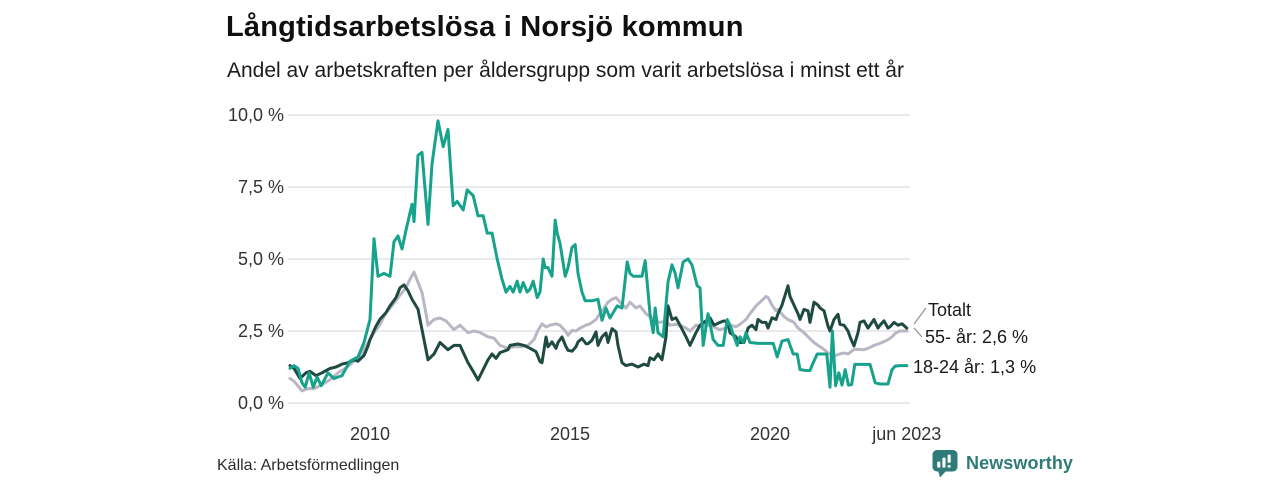 This screenshot has height=480, width=1280. What do you see at coordinates (945, 464) in the screenshot?
I see `newsworthy-icon` at bounding box center [945, 464].